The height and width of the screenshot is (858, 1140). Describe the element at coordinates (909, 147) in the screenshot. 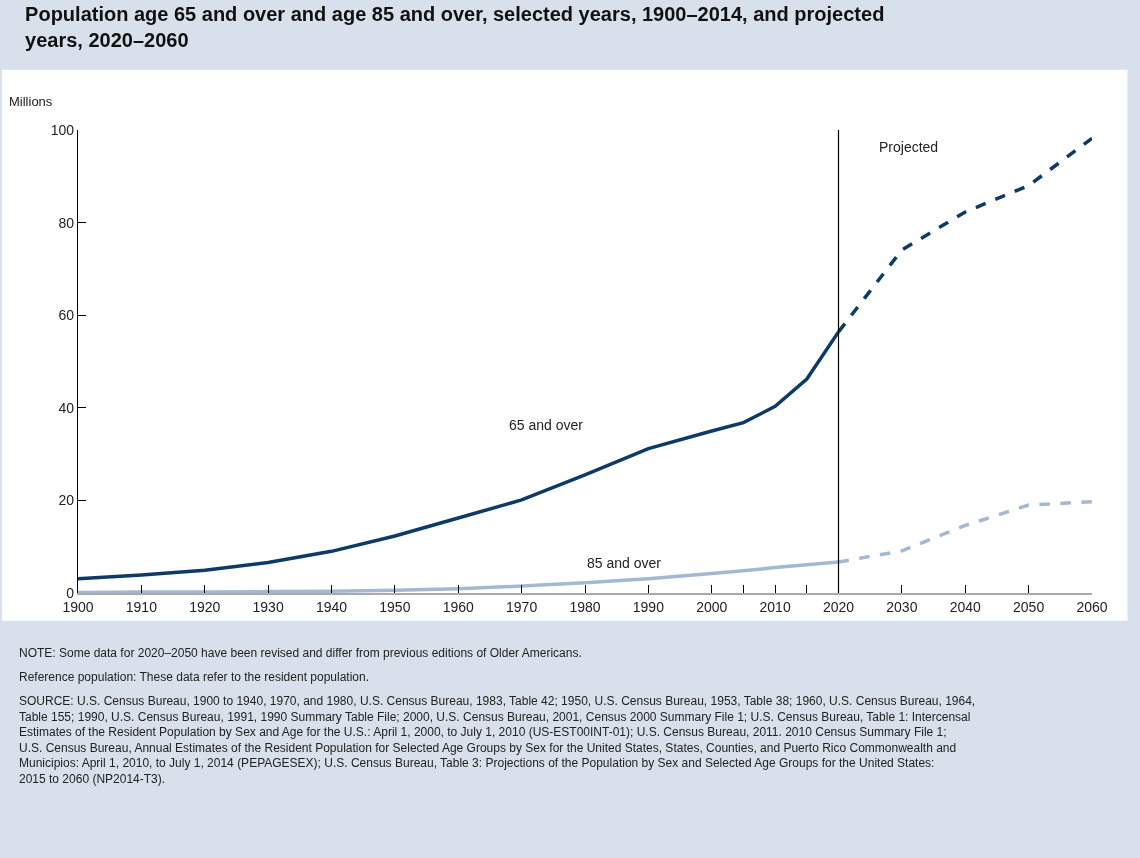

I see `annotation: Projected` at that location.